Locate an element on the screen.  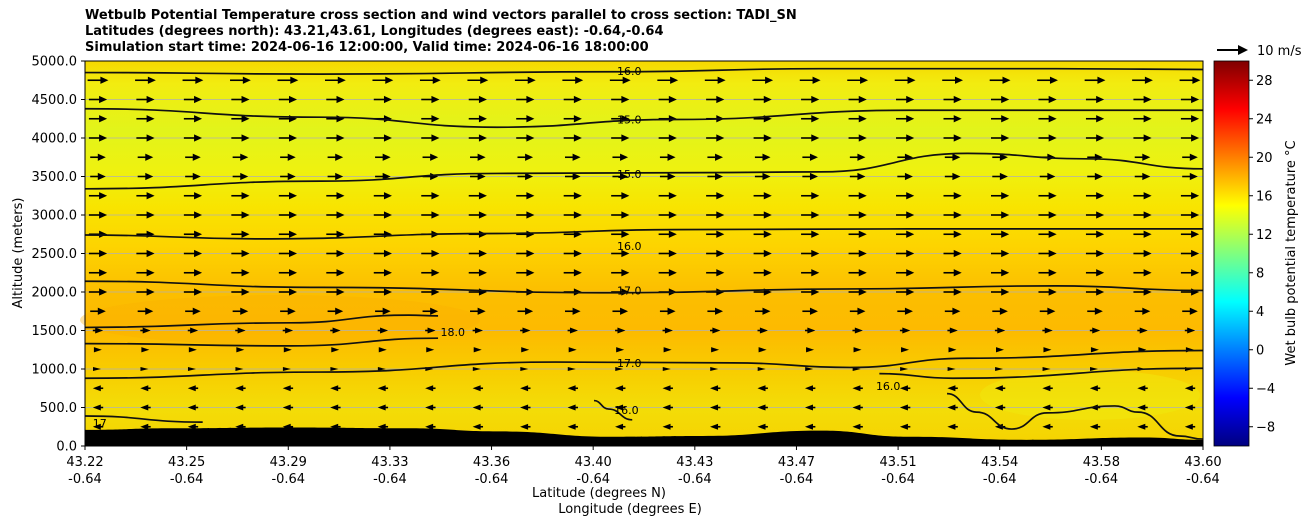
y-tick-label: 4500.0 is located at coordinates (55, 100).